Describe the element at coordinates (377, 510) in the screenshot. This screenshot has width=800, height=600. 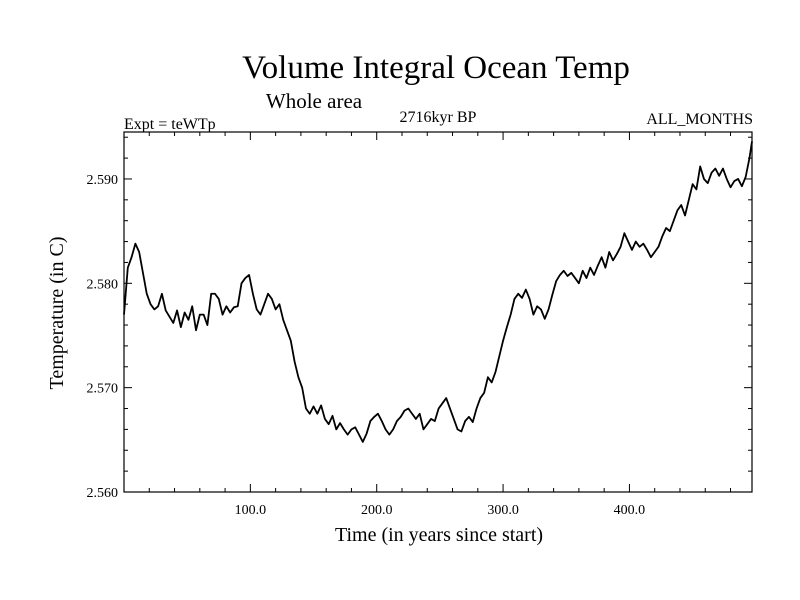
I see `x-tick-label: 200.0` at that location.